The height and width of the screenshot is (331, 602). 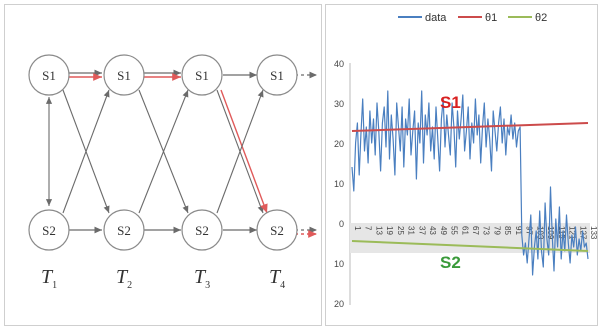 I want to click on x-tick-label: 61, so click(x=464, y=230).